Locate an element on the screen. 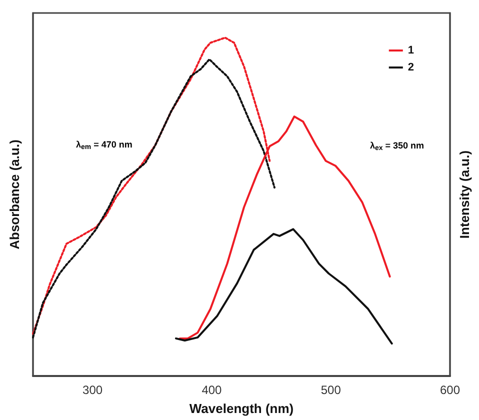  legend-label: 2 is located at coordinates (411, 68).